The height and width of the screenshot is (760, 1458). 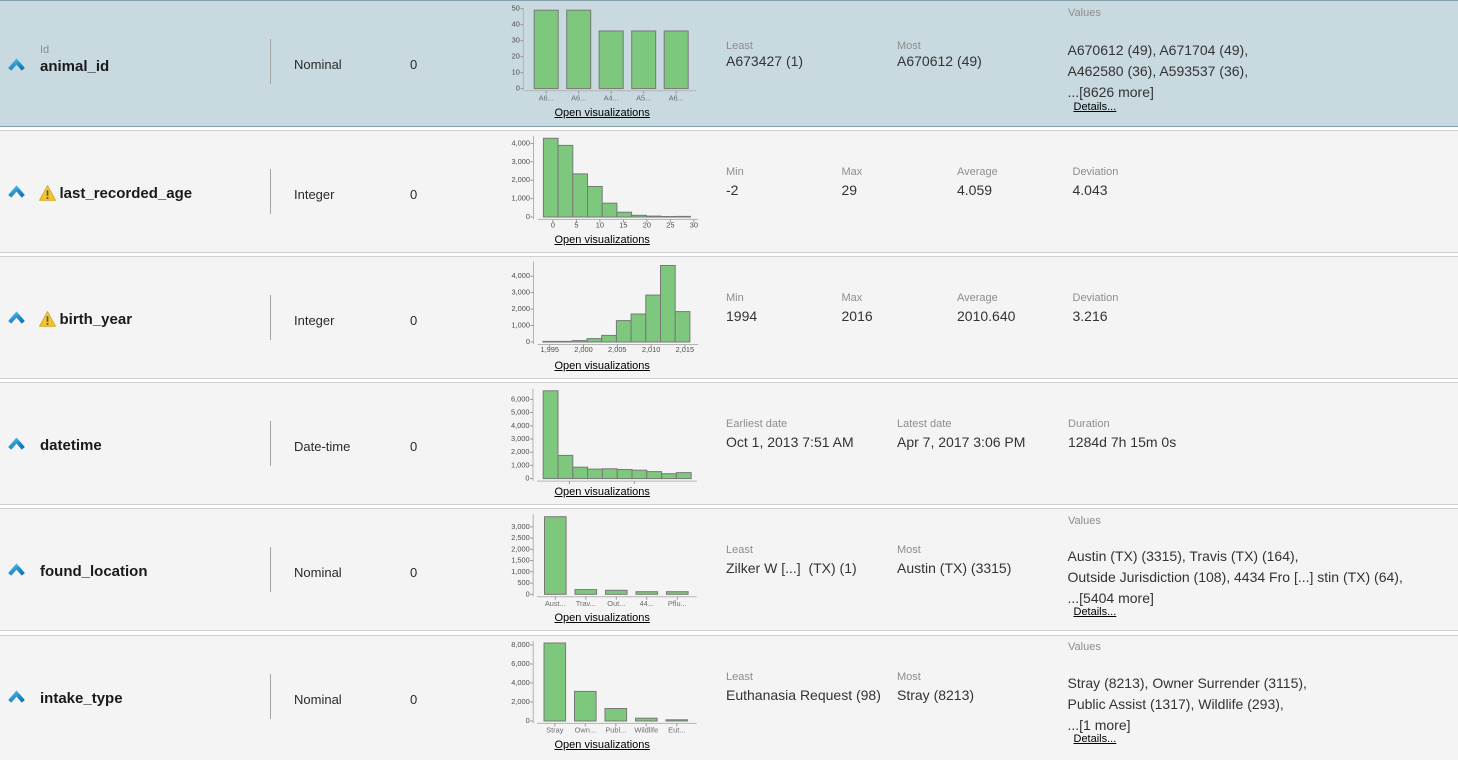 What do you see at coordinates (549, 349) in the screenshot?
I see `svg-text: 1,995` at bounding box center [549, 349].